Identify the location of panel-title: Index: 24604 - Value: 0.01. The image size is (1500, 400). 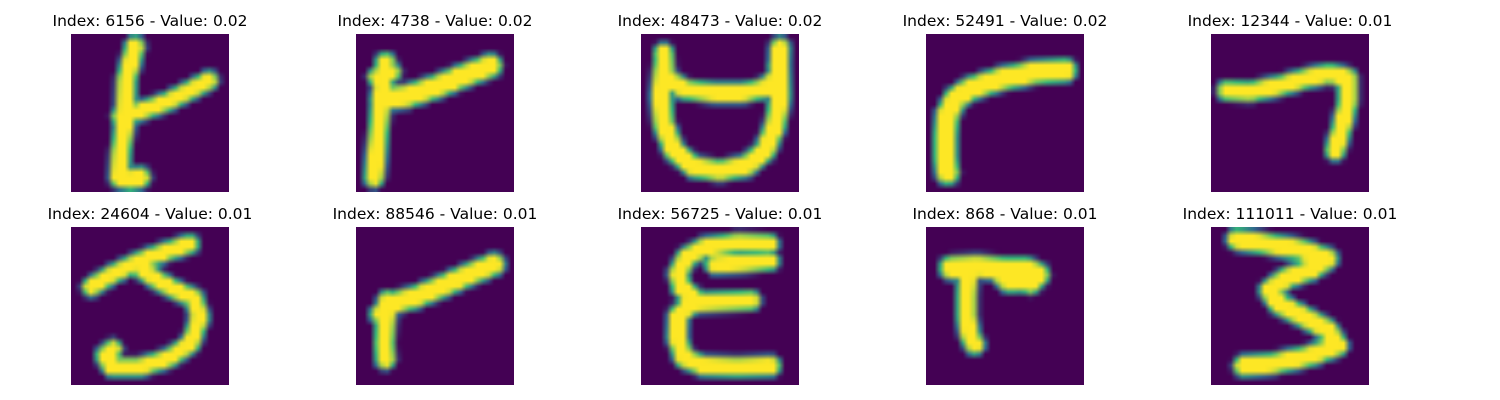
(150, 214).